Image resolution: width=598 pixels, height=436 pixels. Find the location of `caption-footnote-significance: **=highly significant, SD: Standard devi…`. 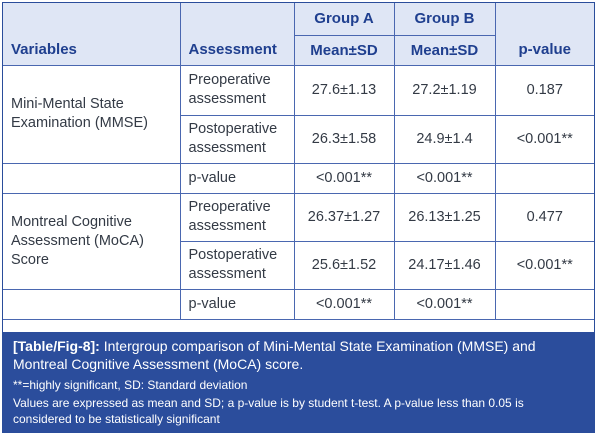

caption-footnote-significance: **=highly significant, SD: Standard devi… is located at coordinates (130, 385).